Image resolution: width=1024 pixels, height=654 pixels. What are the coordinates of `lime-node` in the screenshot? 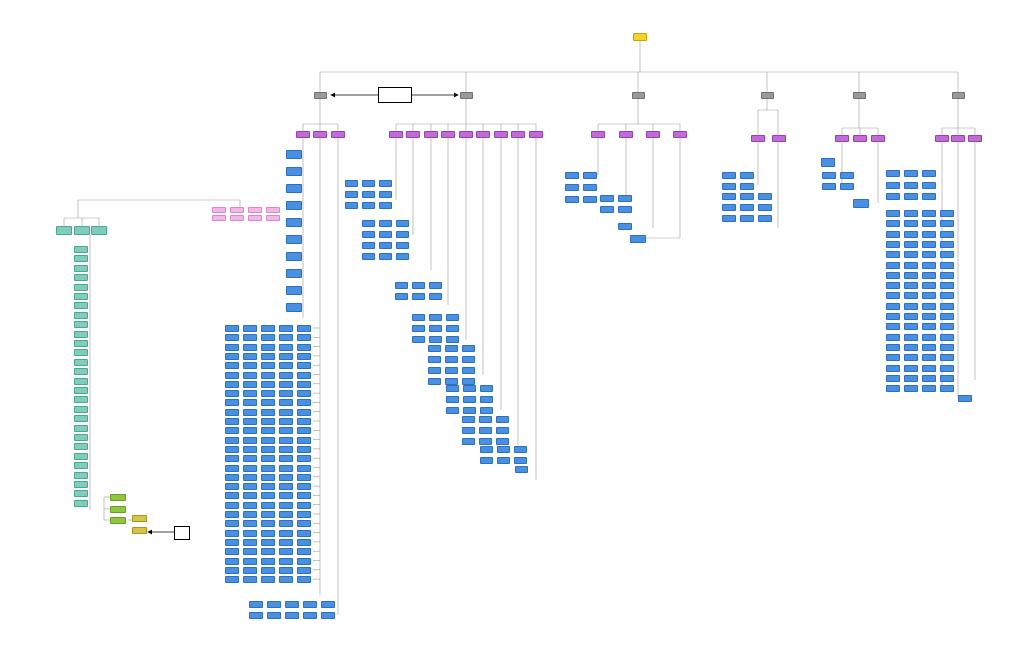 It's located at (118, 497).